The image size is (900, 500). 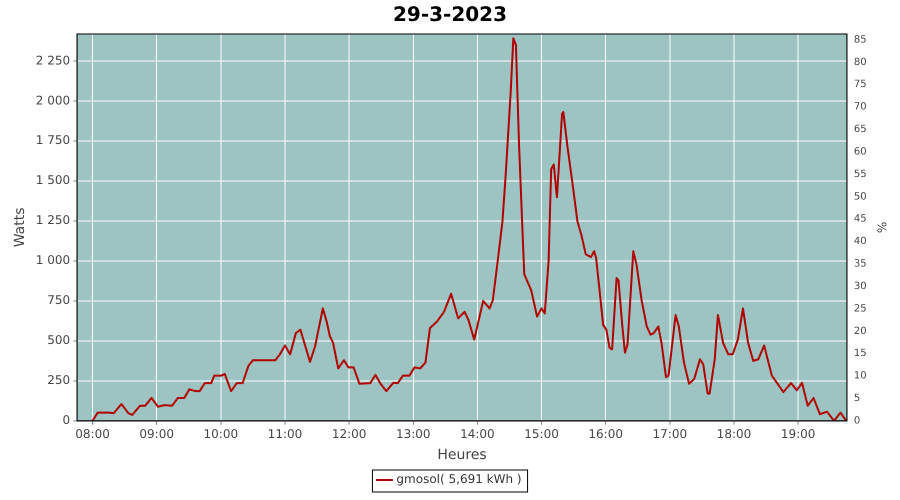 What do you see at coordinates (53, 260) in the screenshot?
I see `y-tick-label: 1 000` at bounding box center [53, 260].